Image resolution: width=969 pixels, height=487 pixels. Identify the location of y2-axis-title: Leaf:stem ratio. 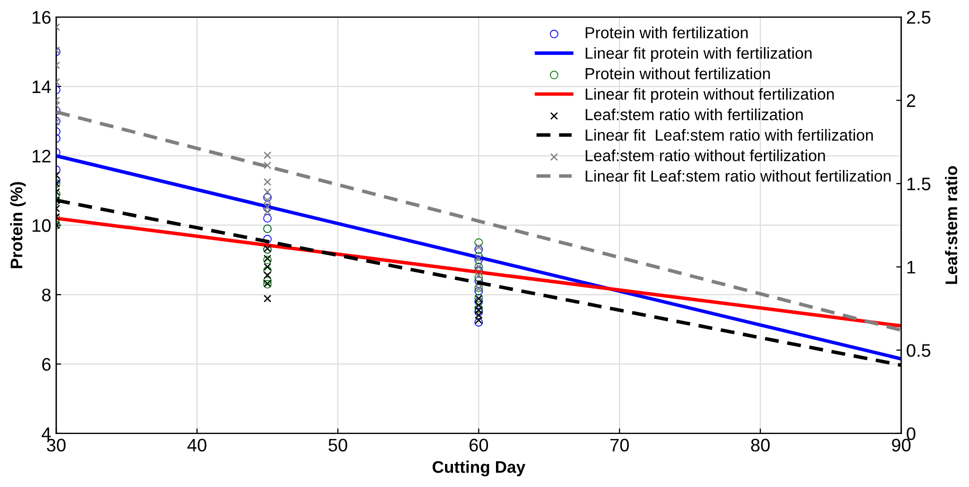
(951, 225).